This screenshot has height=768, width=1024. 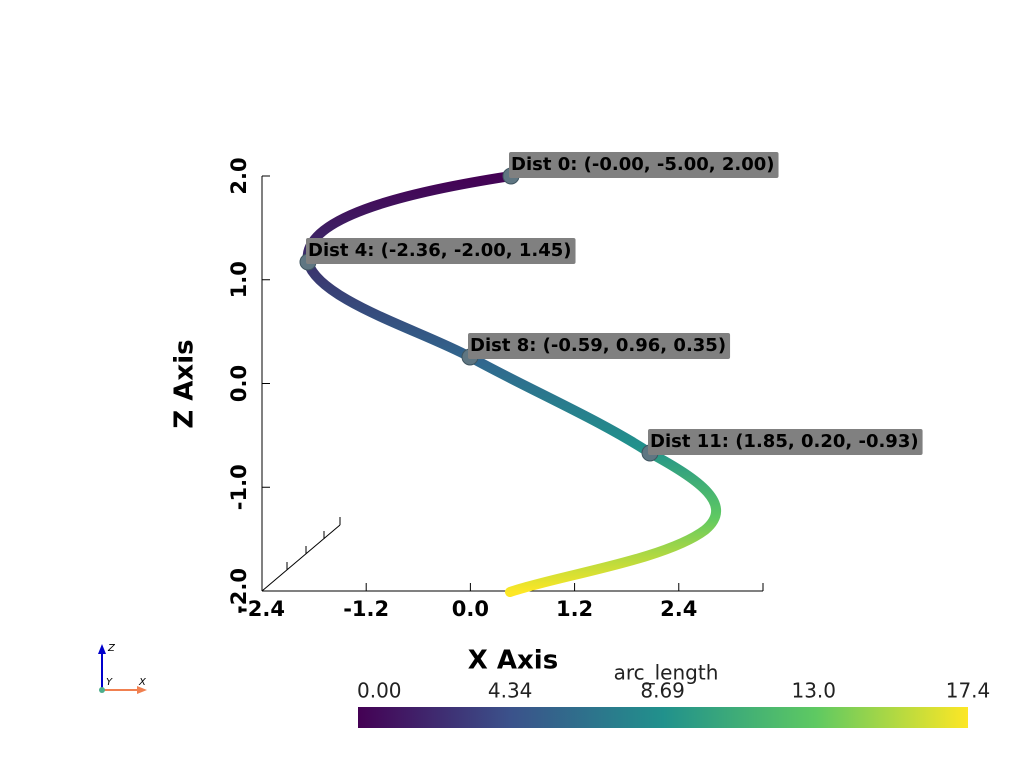 What do you see at coordinates (662, 691) in the screenshot?
I see `colorbar-tick-label: 8.69` at bounding box center [662, 691].